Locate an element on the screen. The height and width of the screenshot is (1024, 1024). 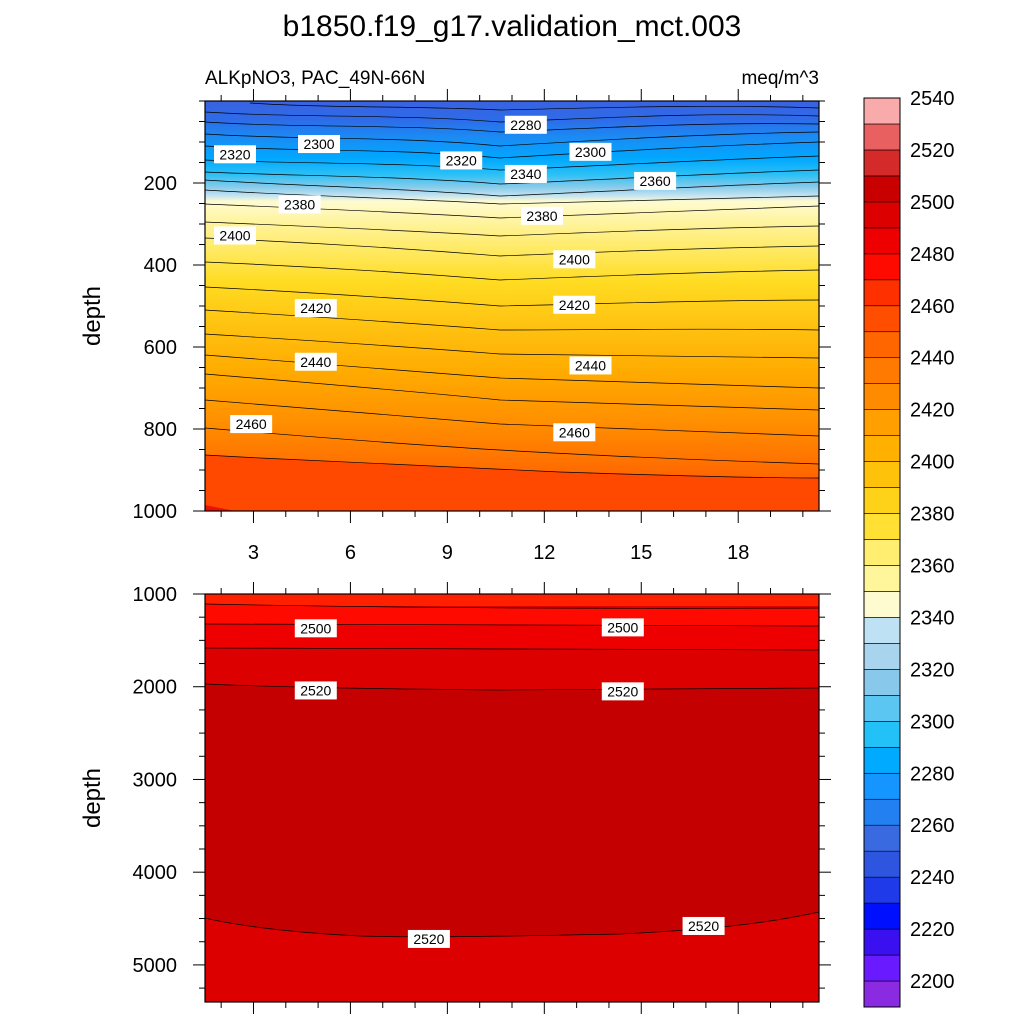
colorbar-label: 2440 is located at coordinates (932, 359).